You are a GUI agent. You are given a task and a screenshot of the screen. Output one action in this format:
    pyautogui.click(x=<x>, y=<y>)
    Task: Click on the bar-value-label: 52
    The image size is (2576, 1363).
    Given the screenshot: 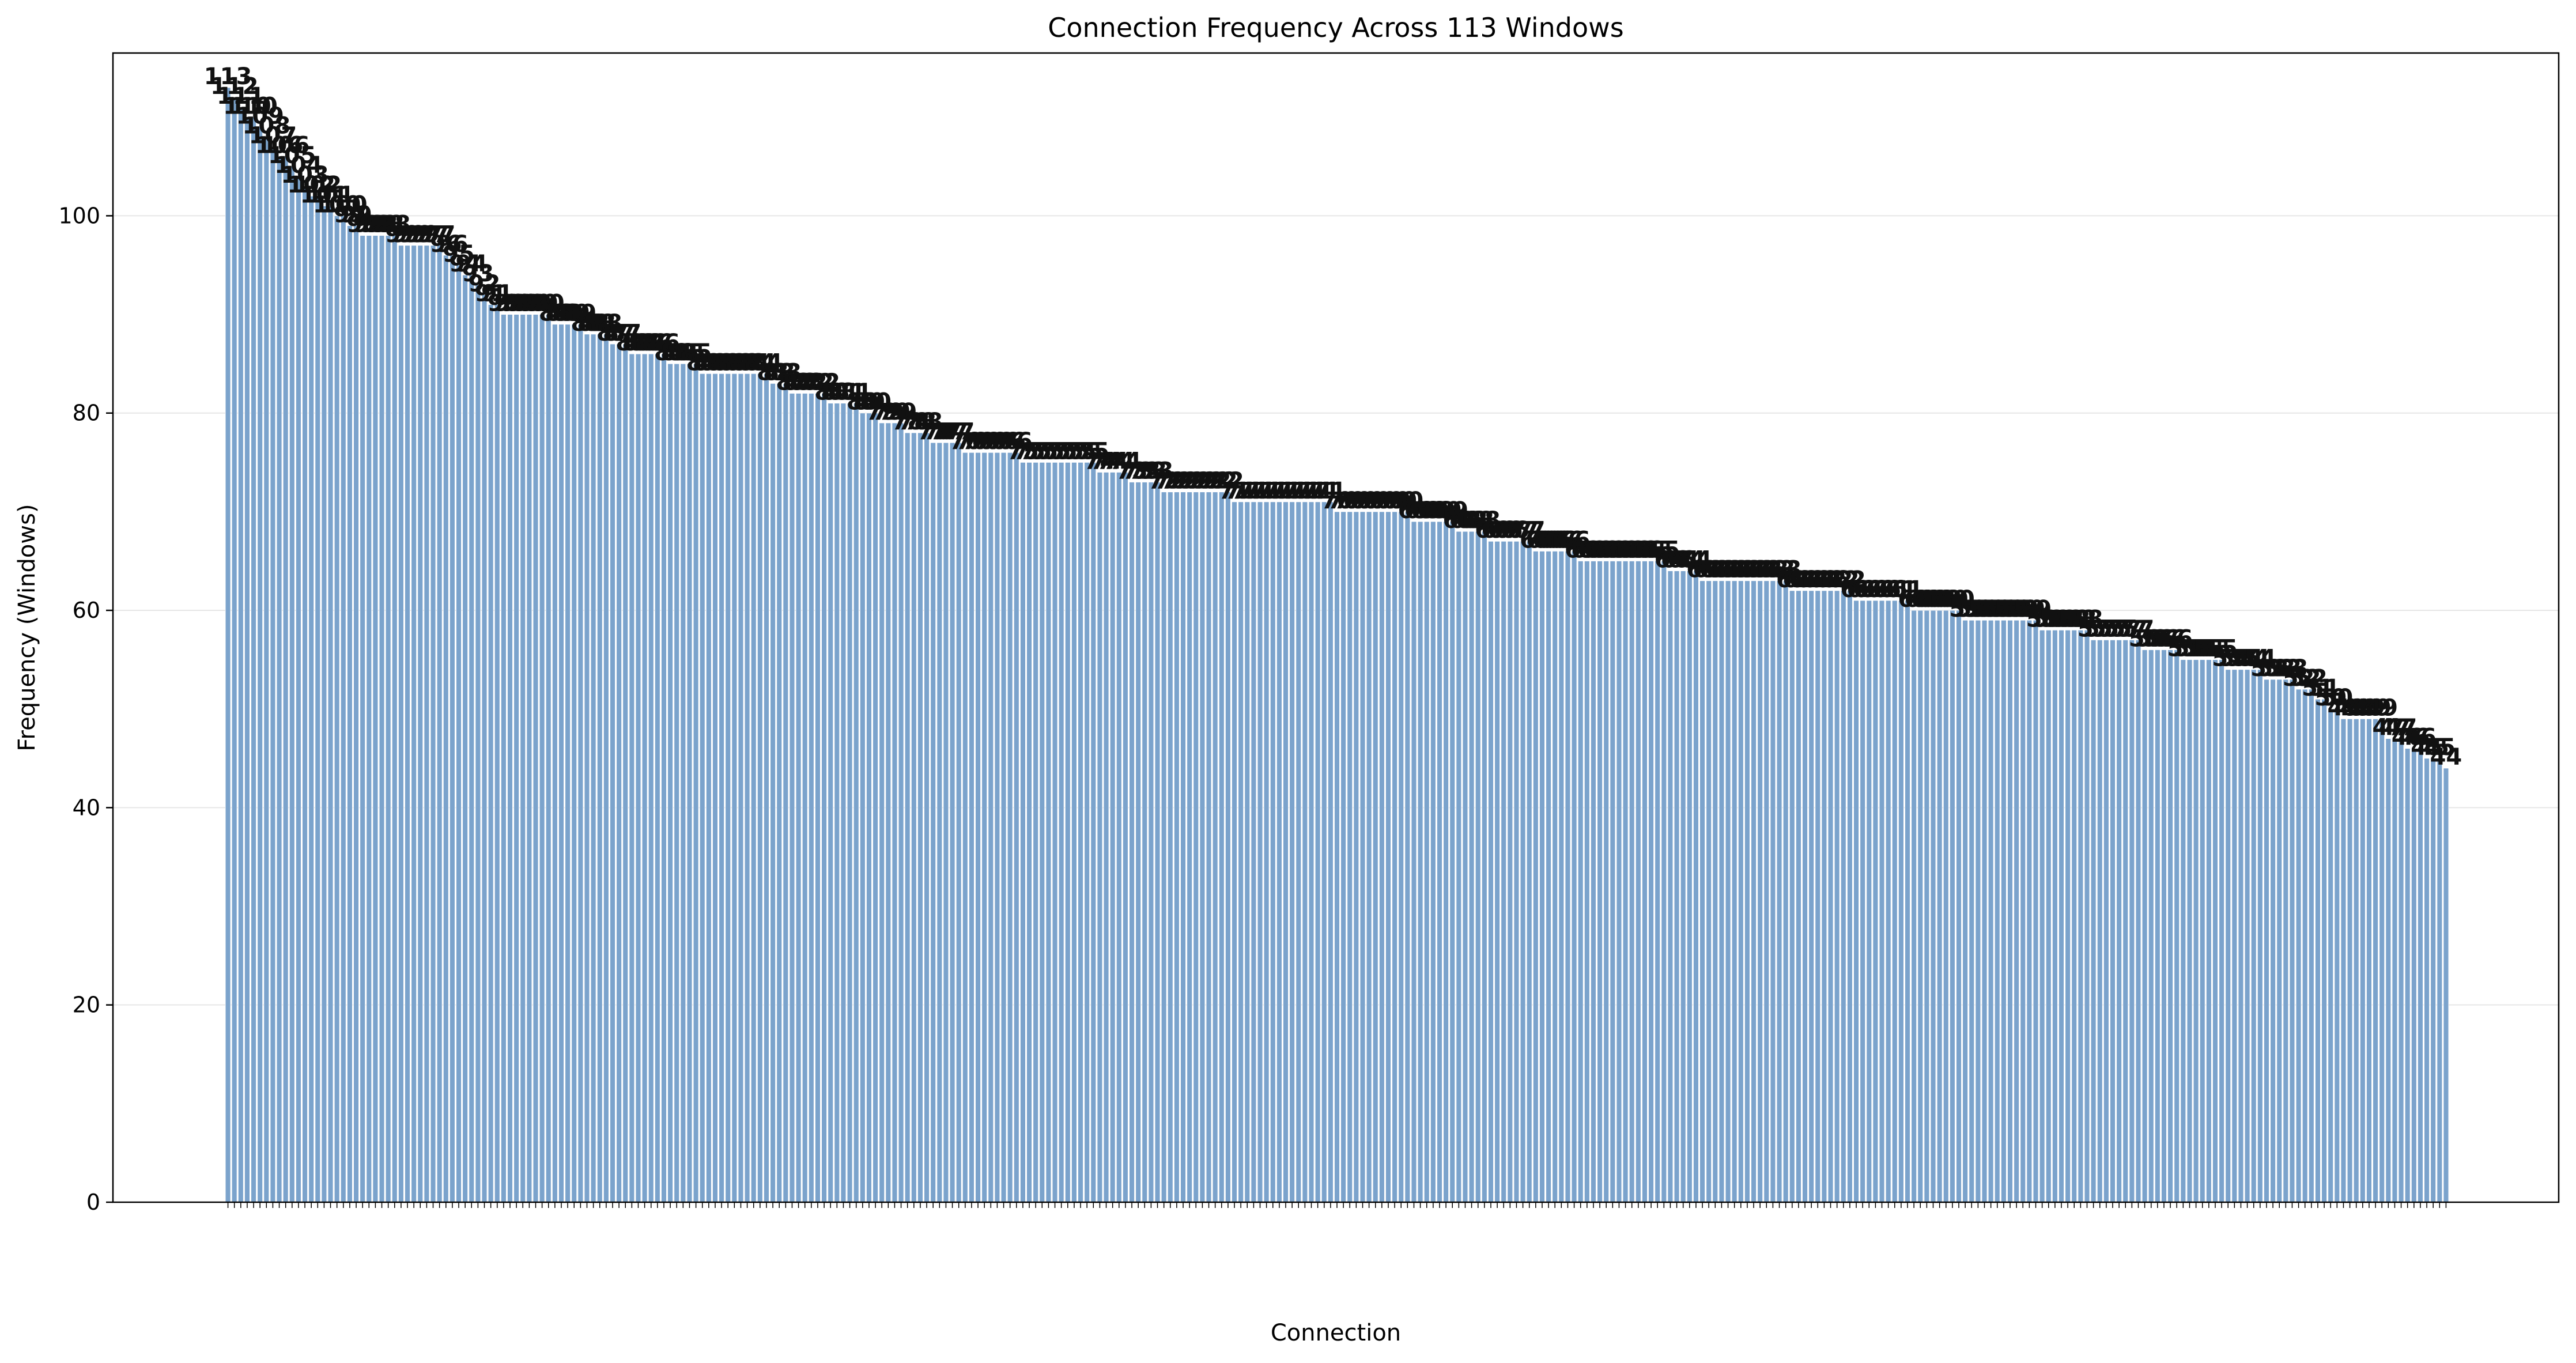 What is the action you would take?
    pyautogui.click(x=2305, y=678)
    